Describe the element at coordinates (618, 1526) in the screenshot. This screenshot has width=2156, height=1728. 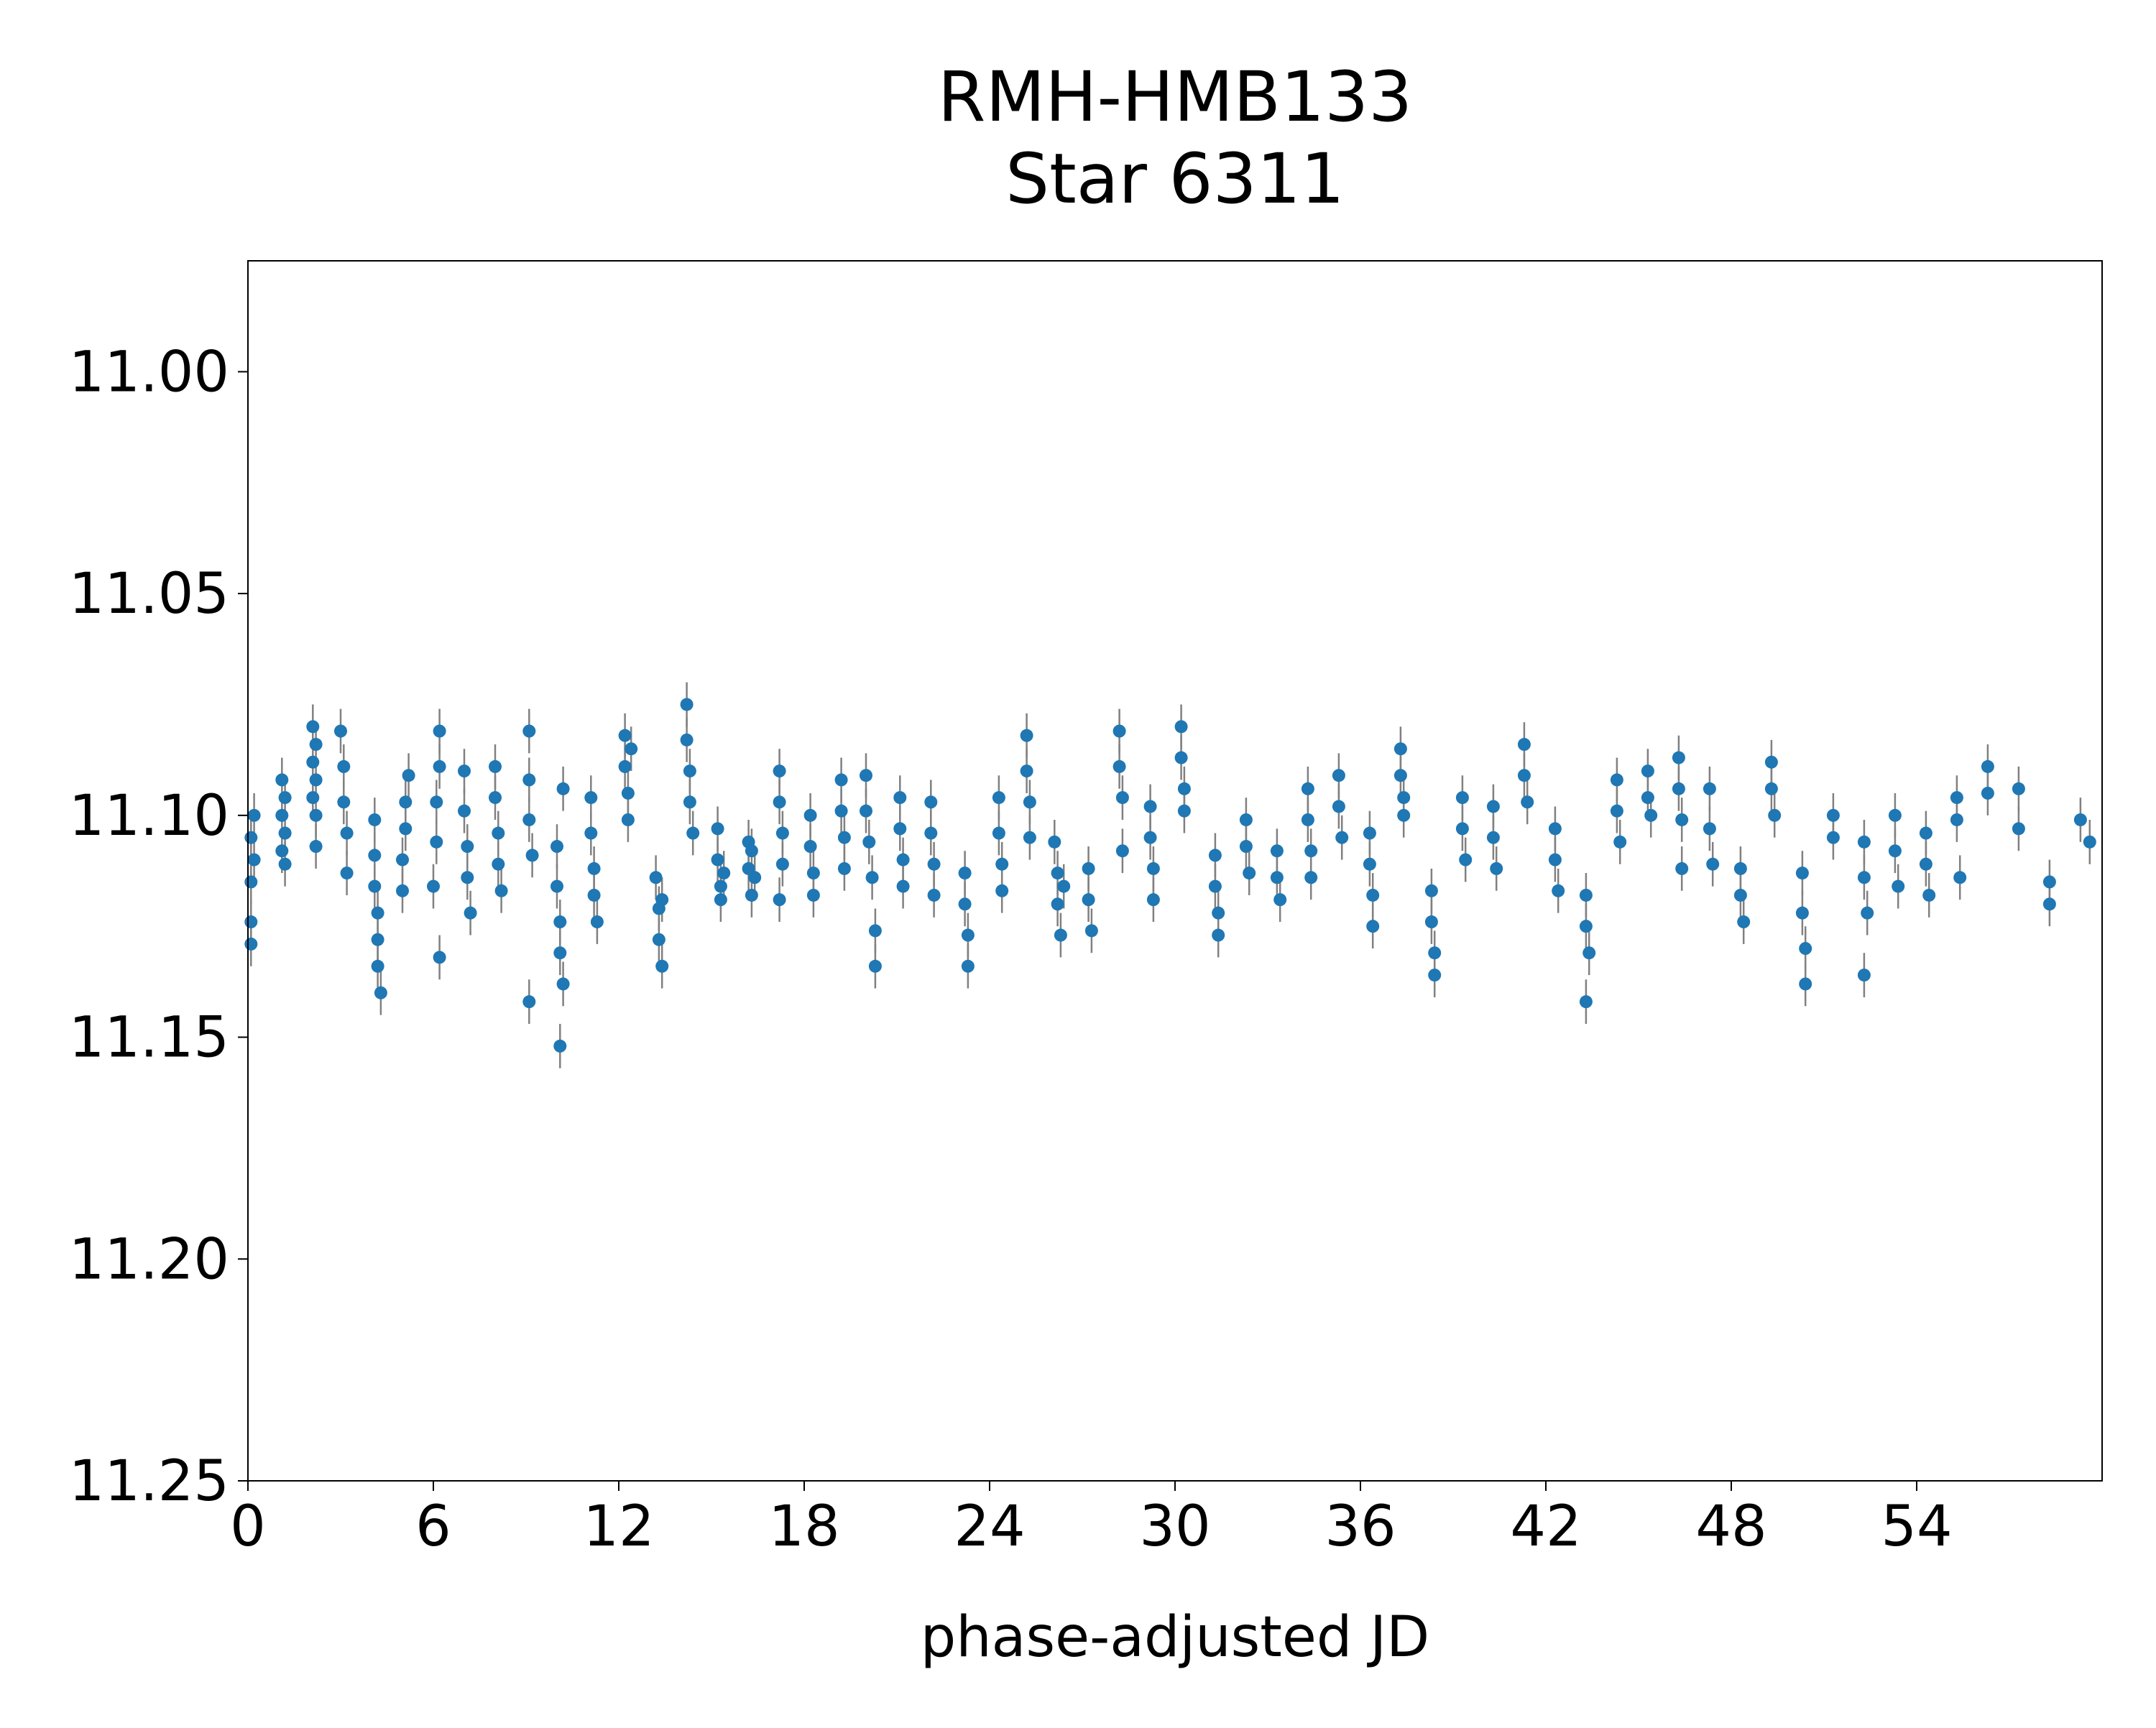
I see `x-tick-label: 12` at that location.